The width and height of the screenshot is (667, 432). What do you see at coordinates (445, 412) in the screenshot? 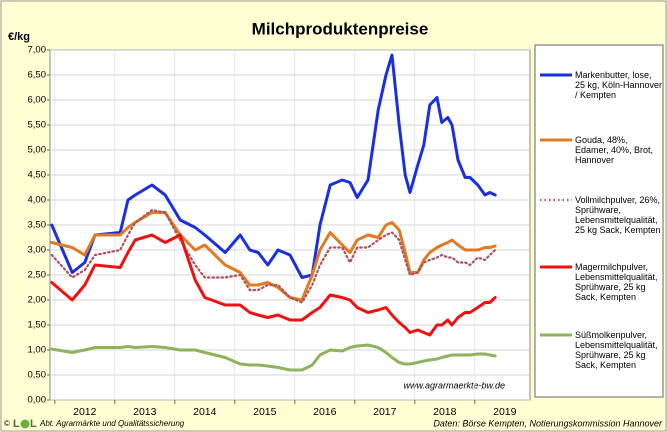
I see `x-tick-label: 2018` at bounding box center [445, 412].